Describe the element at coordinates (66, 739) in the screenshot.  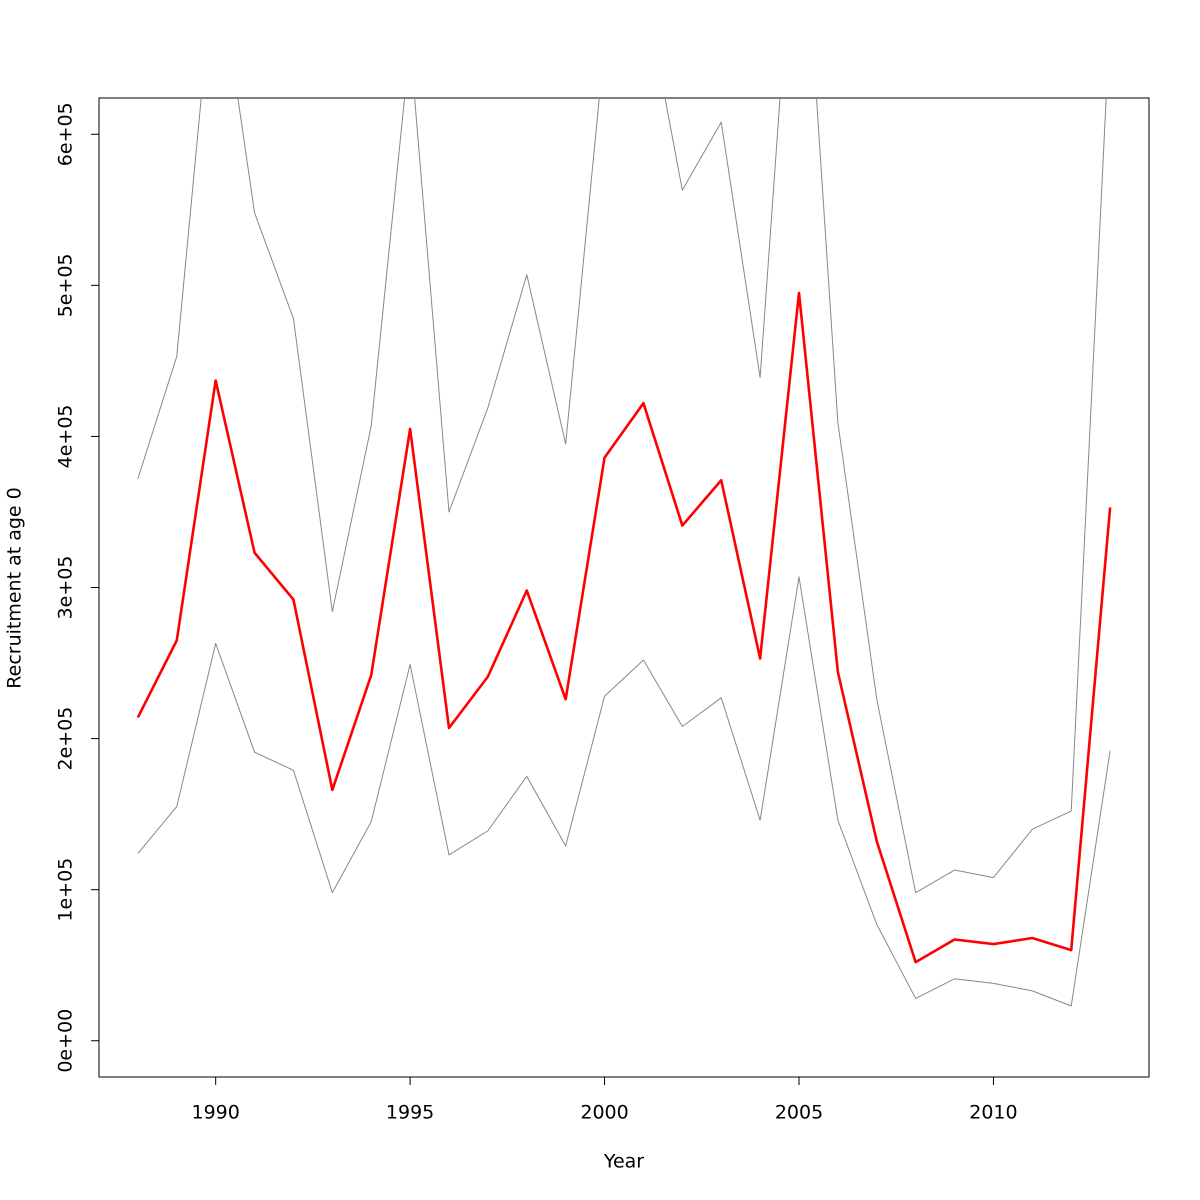
I see `y-tick-label: 2e+05` at that location.